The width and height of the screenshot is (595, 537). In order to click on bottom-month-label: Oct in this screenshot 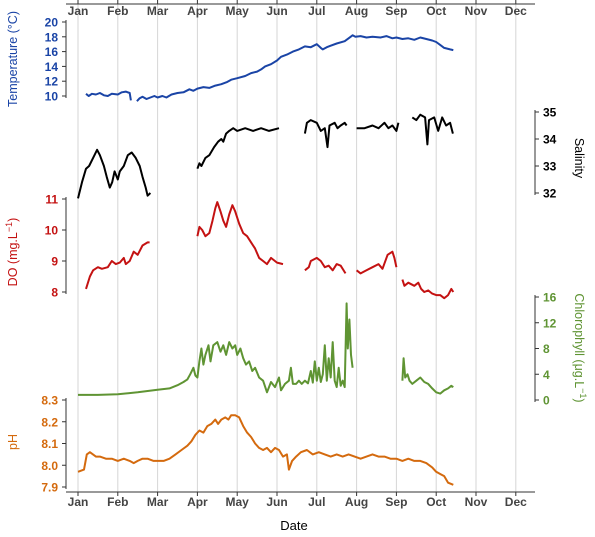, I will do `click(436, 502)`.